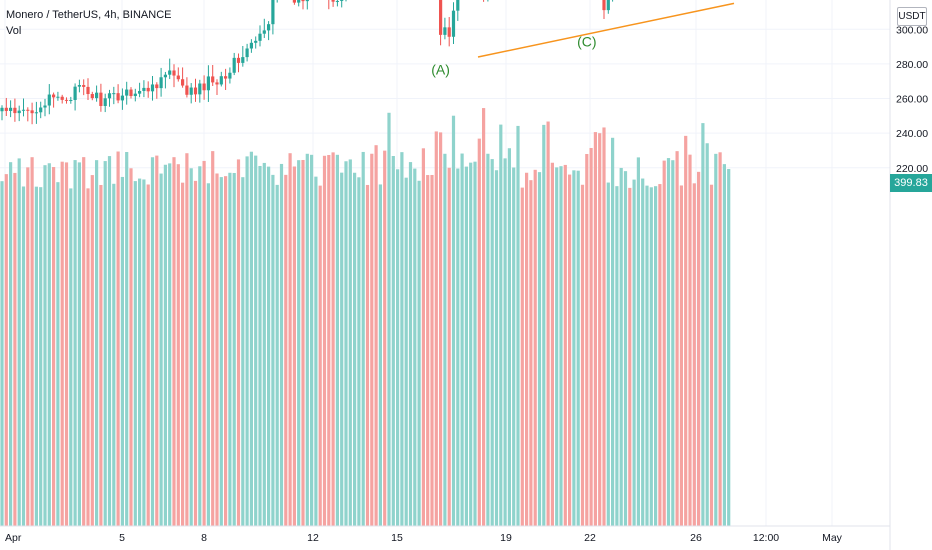 The image size is (932, 550). I want to click on x-tick-label: 8, so click(204, 538).